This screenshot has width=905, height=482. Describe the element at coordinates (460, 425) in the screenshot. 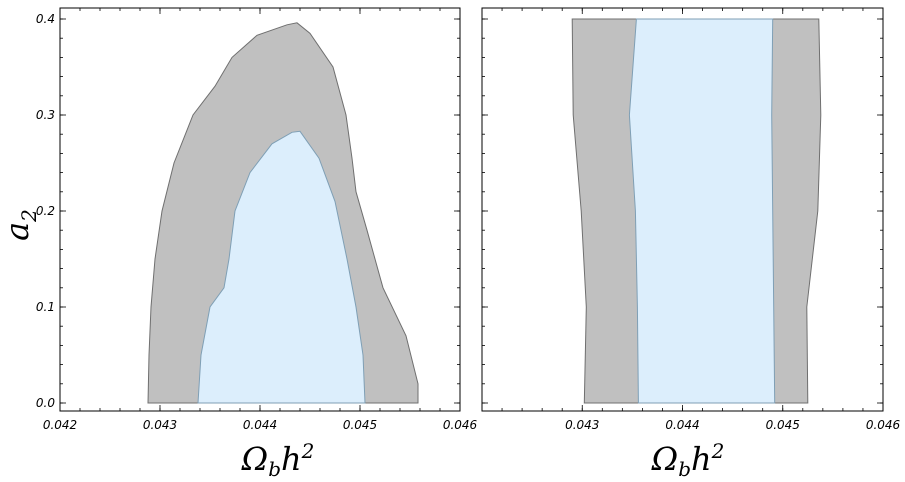

I see `left-x-tick-label: 0.046` at that location.